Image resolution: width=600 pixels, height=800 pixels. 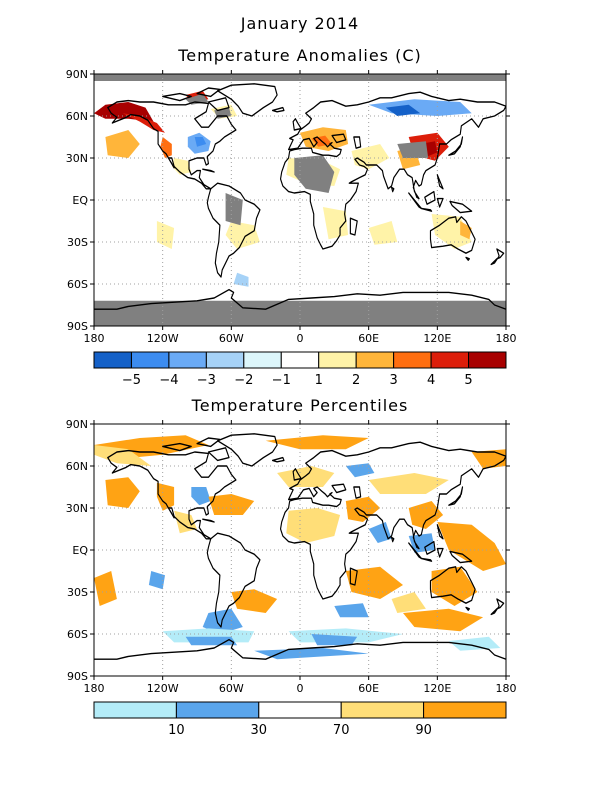 I want to click on anomaly-lon-label: 120E, so click(x=437, y=338).